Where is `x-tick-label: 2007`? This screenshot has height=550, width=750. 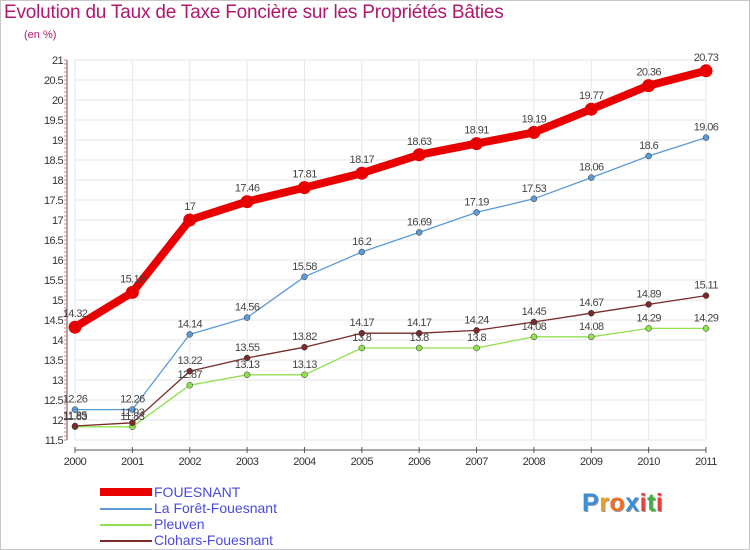 x-tick-label: 2007 is located at coordinates (476, 462).